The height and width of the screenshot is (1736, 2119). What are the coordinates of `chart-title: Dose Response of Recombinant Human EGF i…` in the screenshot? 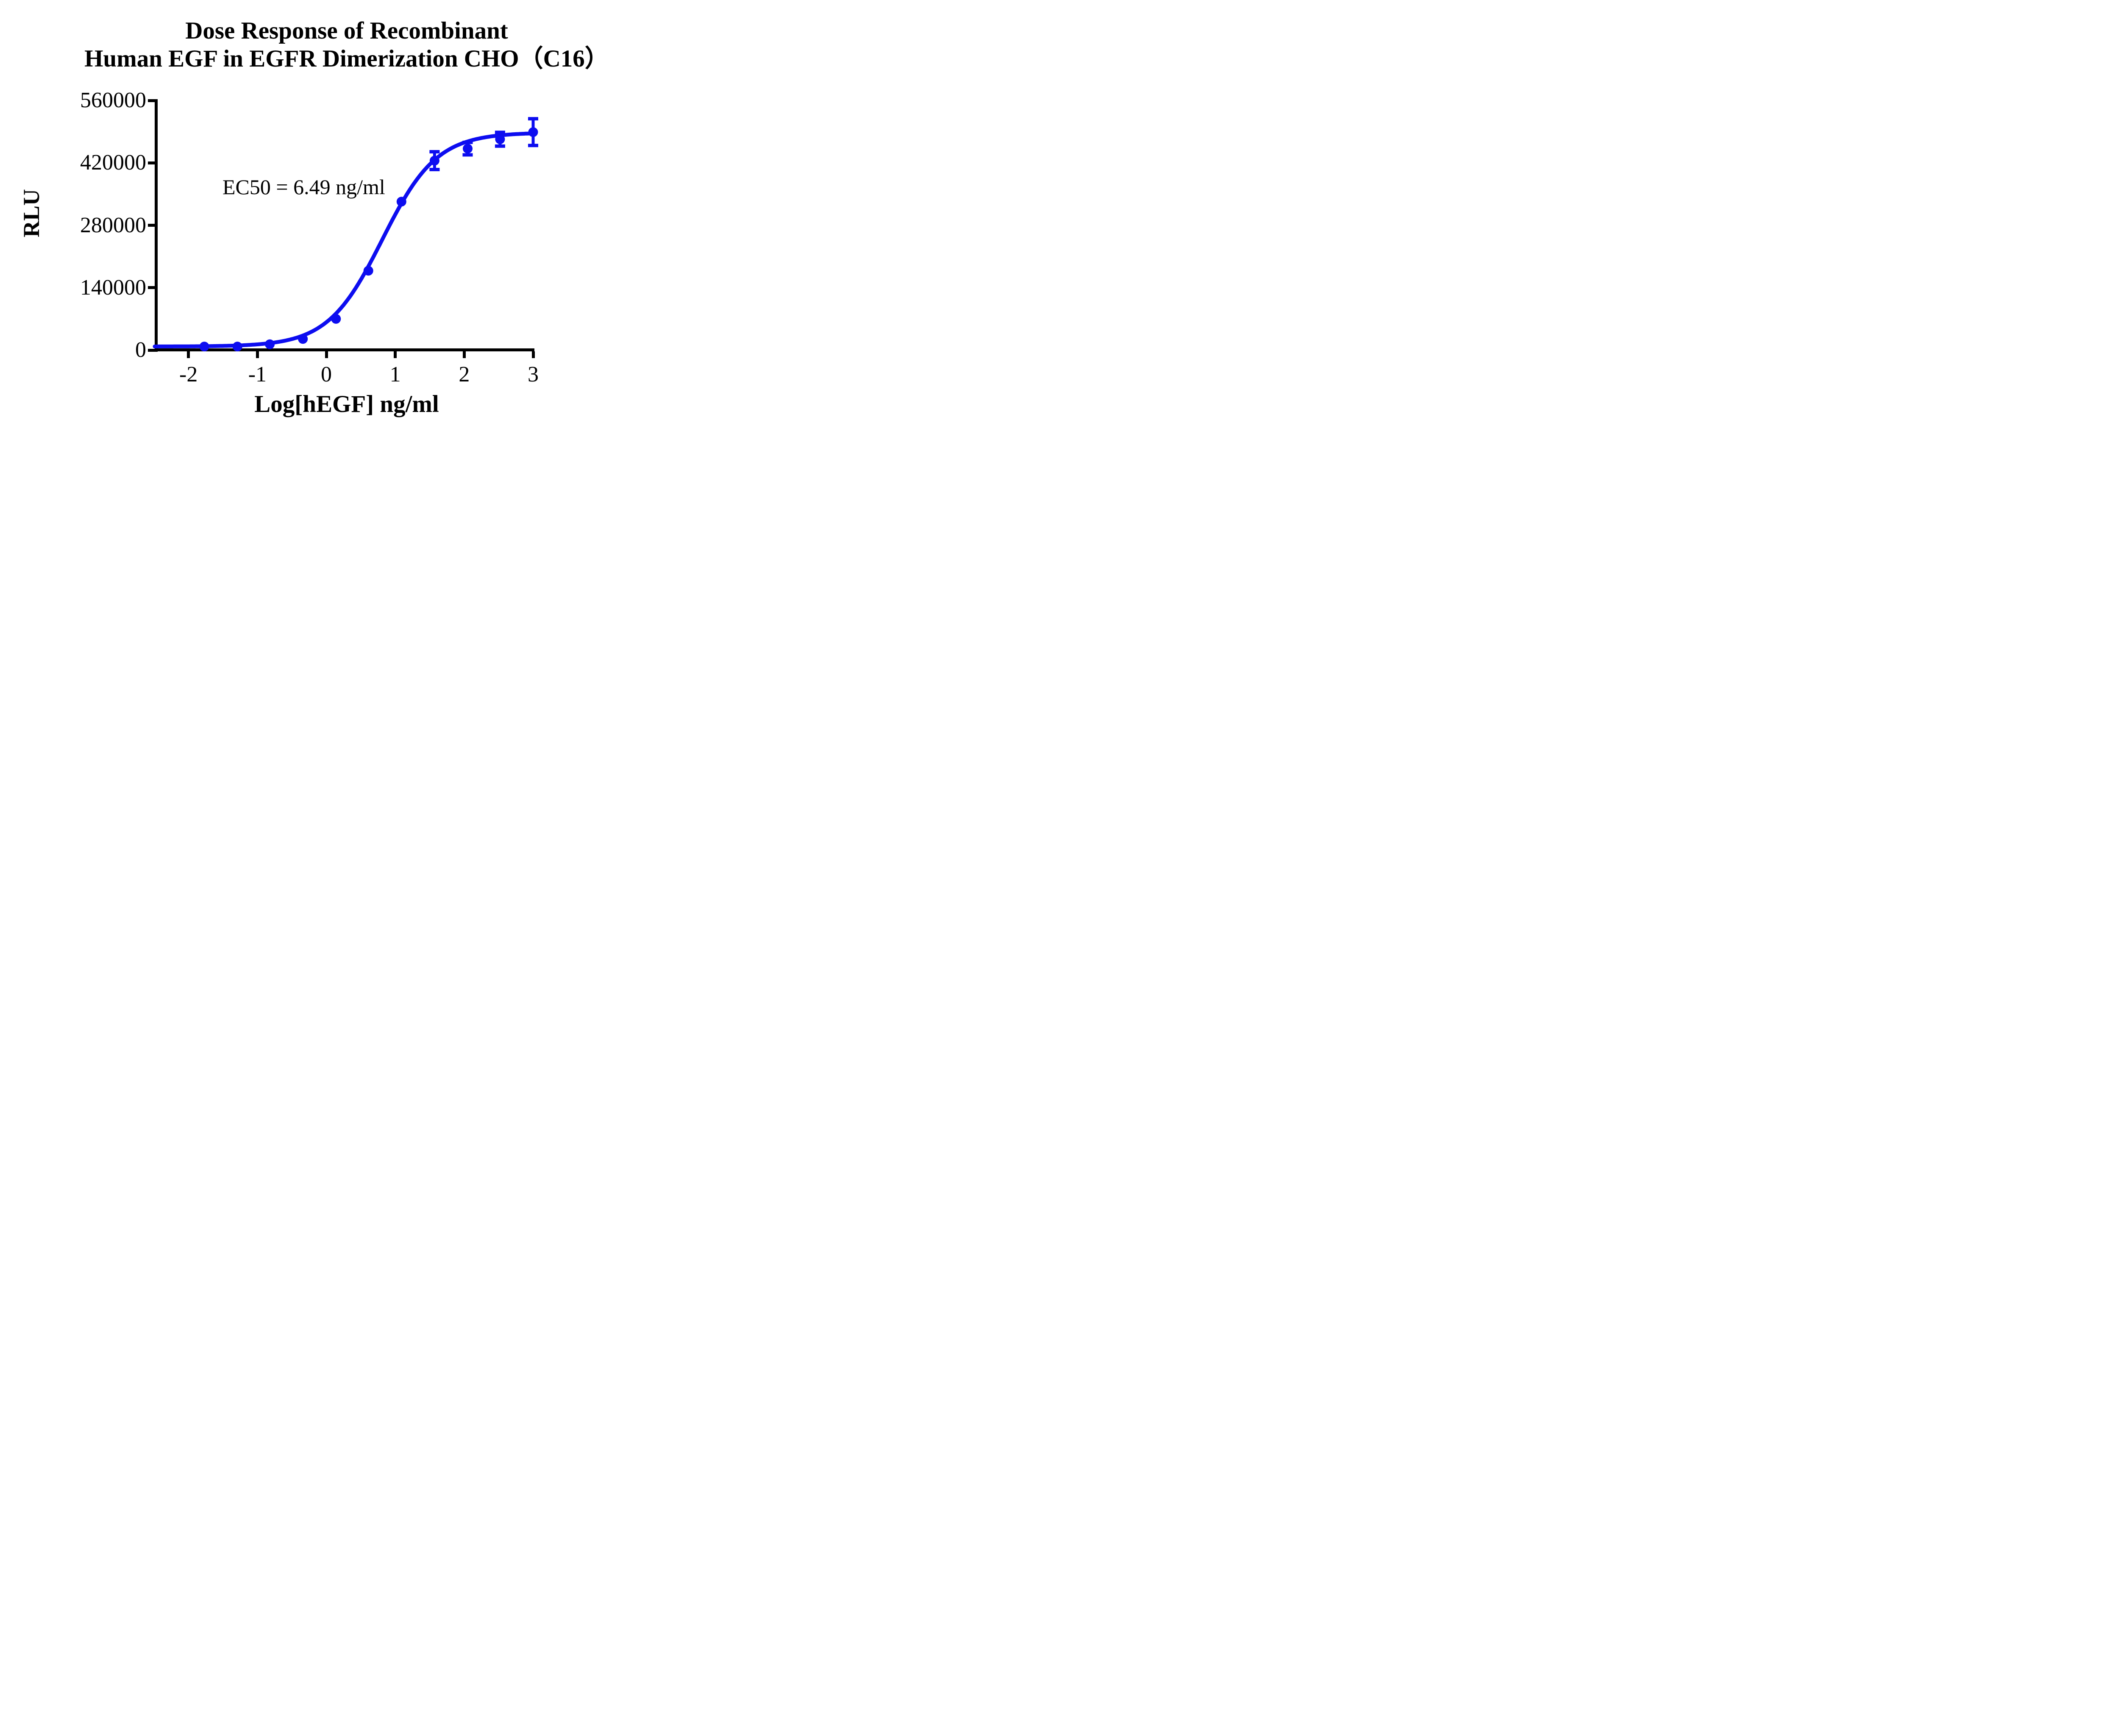 It's located at (347, 45).